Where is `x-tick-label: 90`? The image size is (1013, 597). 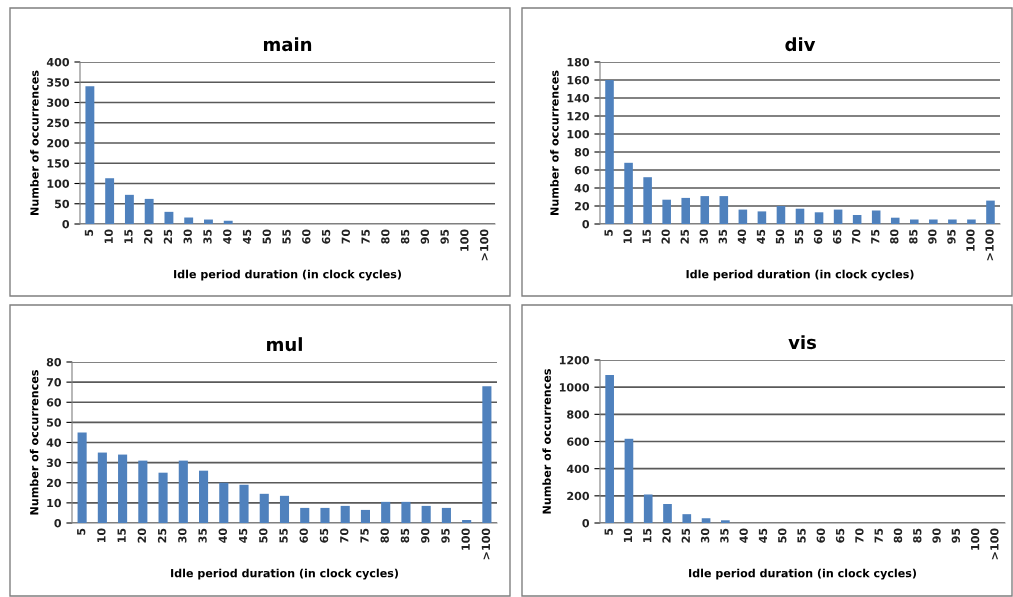
x-tick-label: 90 is located at coordinates (425, 535).